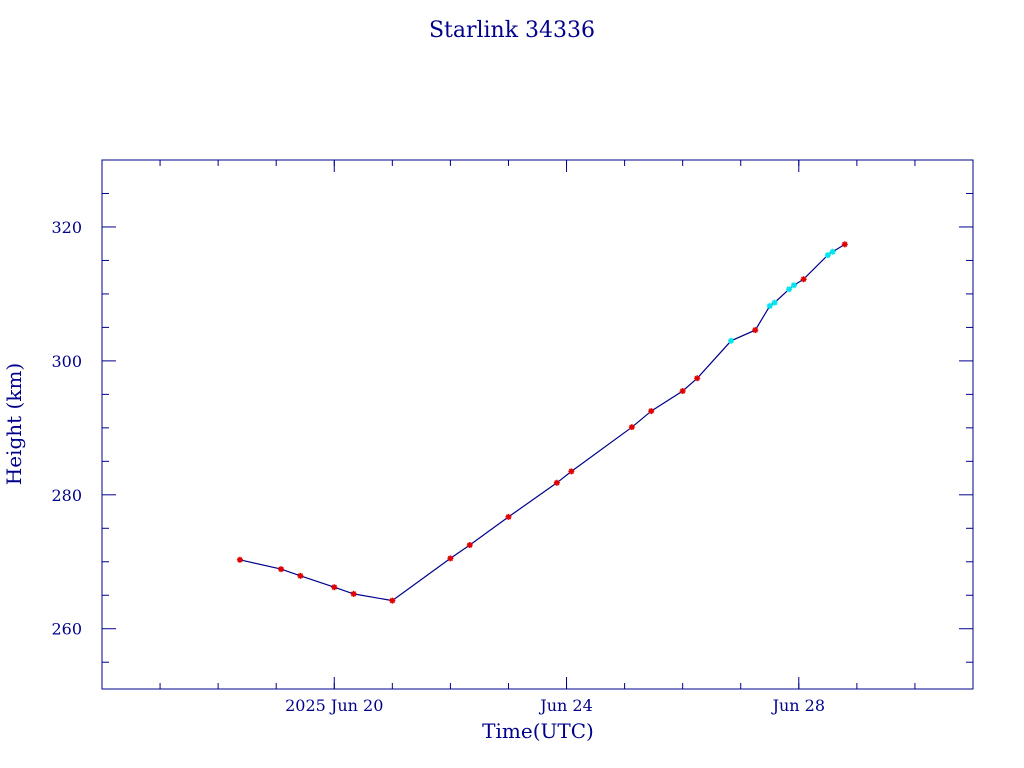 Image resolution: width=1024 pixels, height=768 pixels. I want to click on y-tick-label: 280, so click(66, 495).